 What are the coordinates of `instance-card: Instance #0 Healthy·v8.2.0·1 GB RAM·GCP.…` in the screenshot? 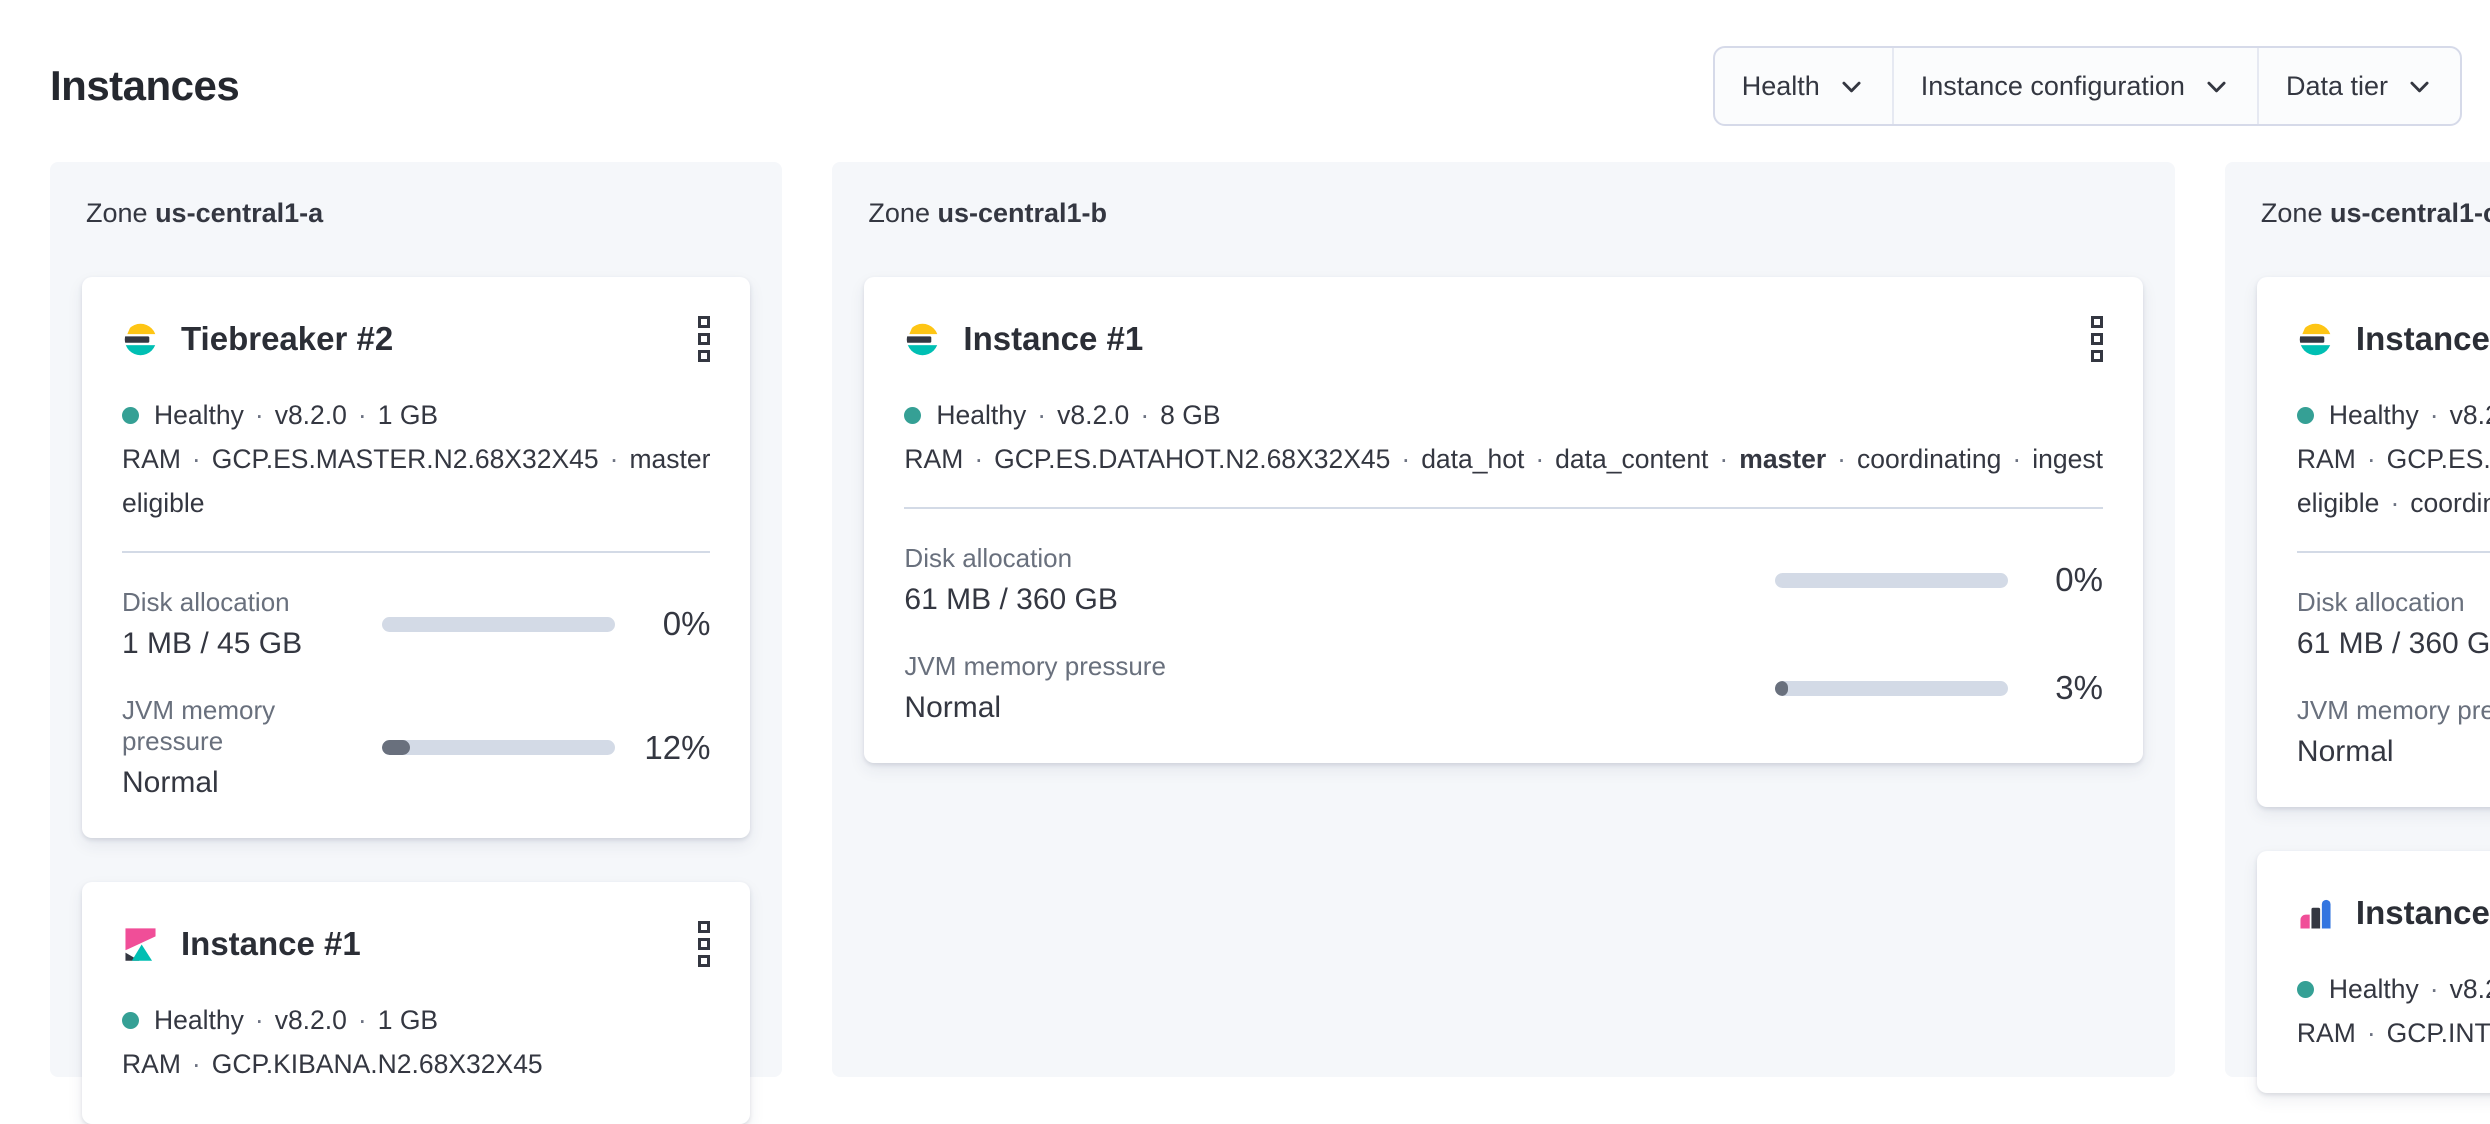 It's located at (2373, 972).